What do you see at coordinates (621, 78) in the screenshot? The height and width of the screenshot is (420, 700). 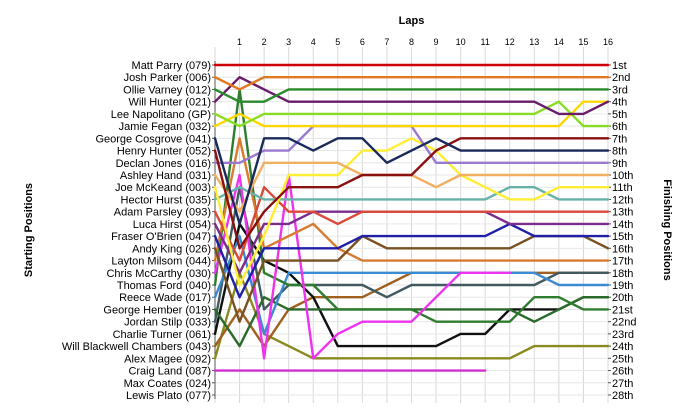 I see `finish-position-label: 2nd` at bounding box center [621, 78].